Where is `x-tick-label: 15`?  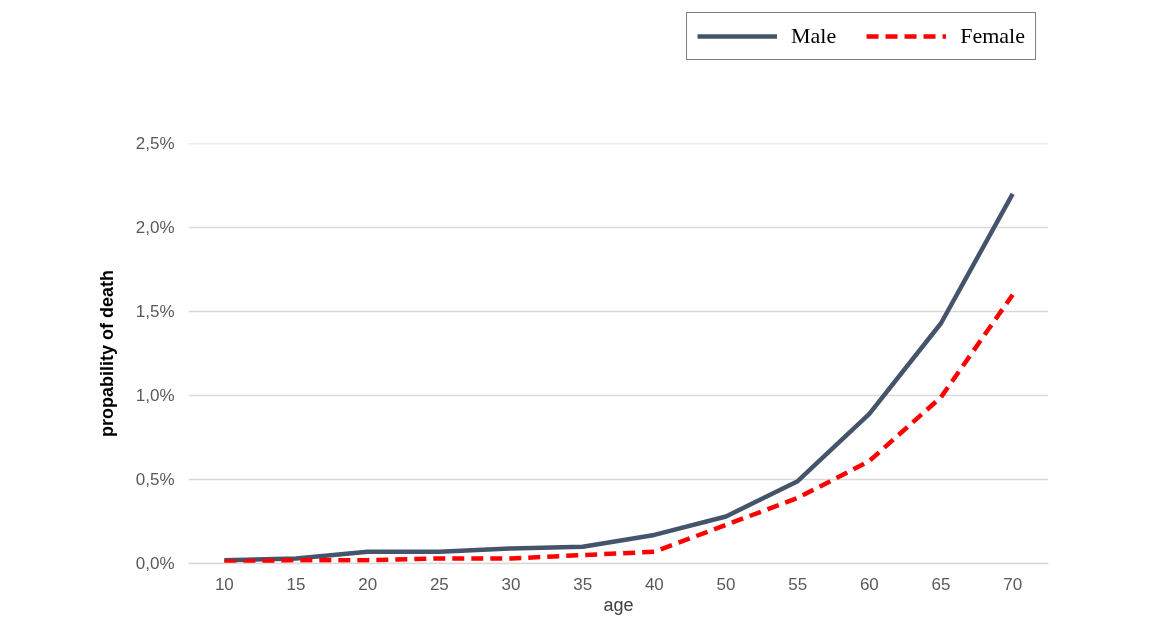
x-tick-label: 15 is located at coordinates (296, 584).